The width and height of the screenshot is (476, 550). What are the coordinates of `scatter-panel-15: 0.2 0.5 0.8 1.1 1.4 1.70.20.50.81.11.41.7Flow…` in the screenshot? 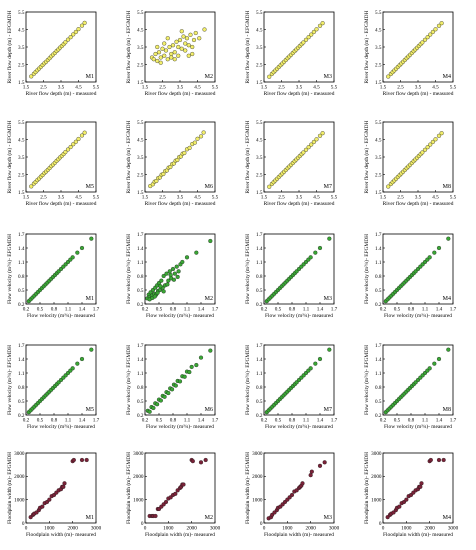 It's located at (291, 386).